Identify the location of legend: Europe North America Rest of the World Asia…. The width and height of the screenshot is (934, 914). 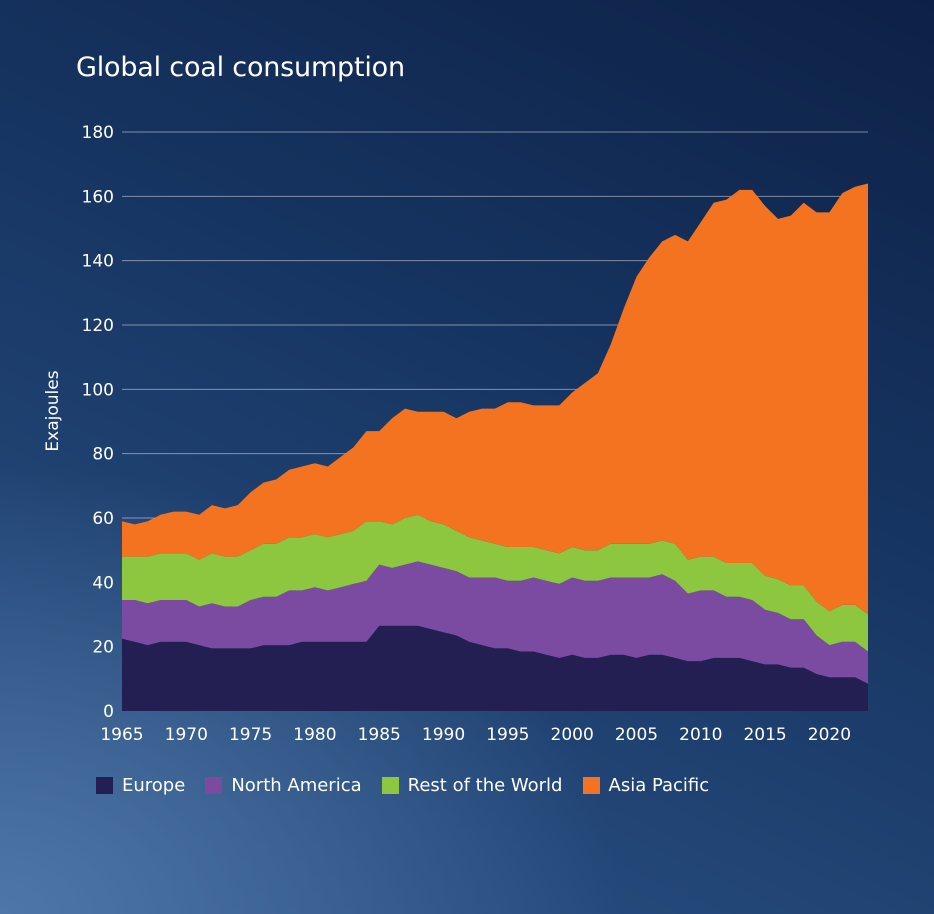
(412, 785).